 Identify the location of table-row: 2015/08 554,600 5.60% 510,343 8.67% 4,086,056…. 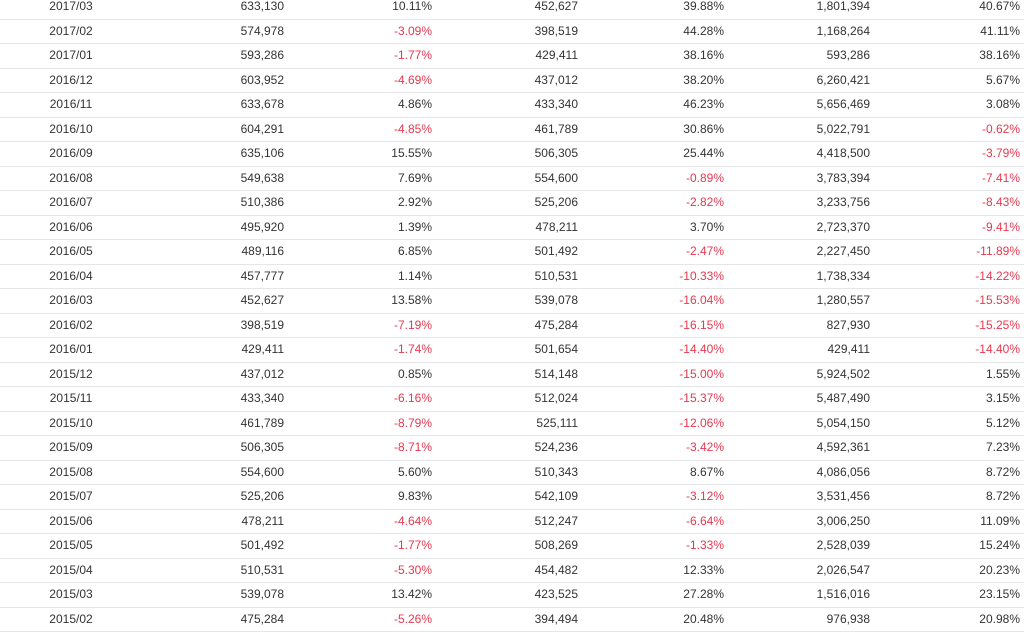
(512, 472).